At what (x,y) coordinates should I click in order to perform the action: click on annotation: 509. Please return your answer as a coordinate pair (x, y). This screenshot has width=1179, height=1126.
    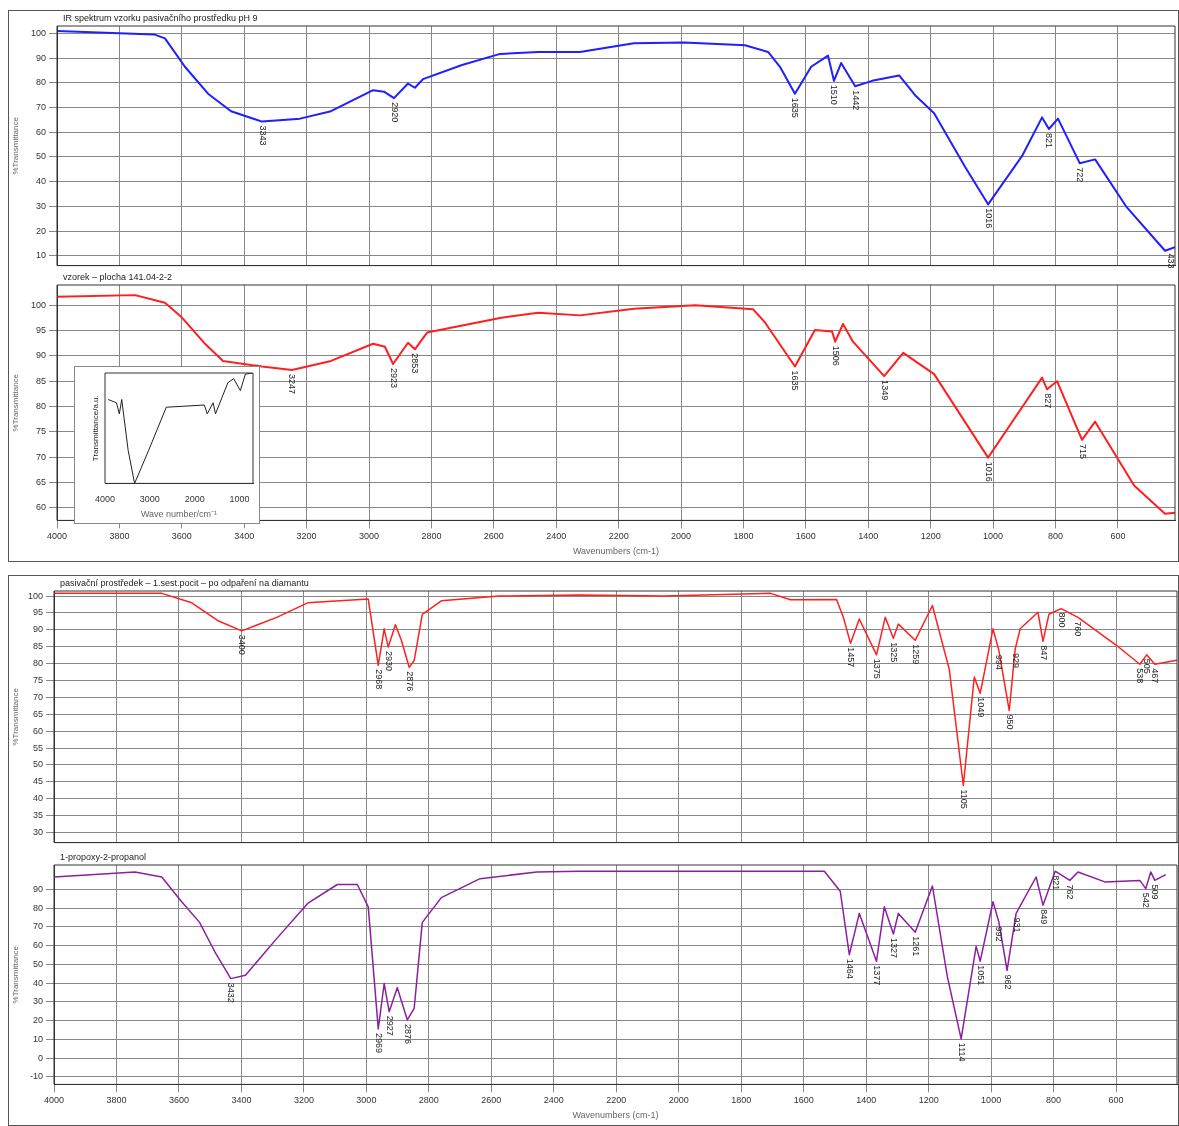
    Looking at the image, I should click on (1155, 892).